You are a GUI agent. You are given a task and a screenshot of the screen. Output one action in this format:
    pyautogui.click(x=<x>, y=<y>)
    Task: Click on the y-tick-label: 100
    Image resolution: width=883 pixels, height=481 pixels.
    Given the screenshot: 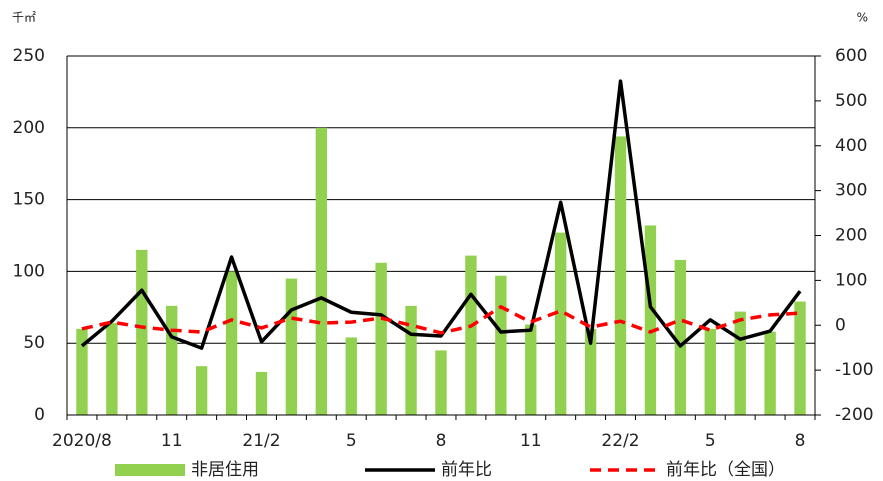 What is the action you would take?
    pyautogui.click(x=29, y=271)
    